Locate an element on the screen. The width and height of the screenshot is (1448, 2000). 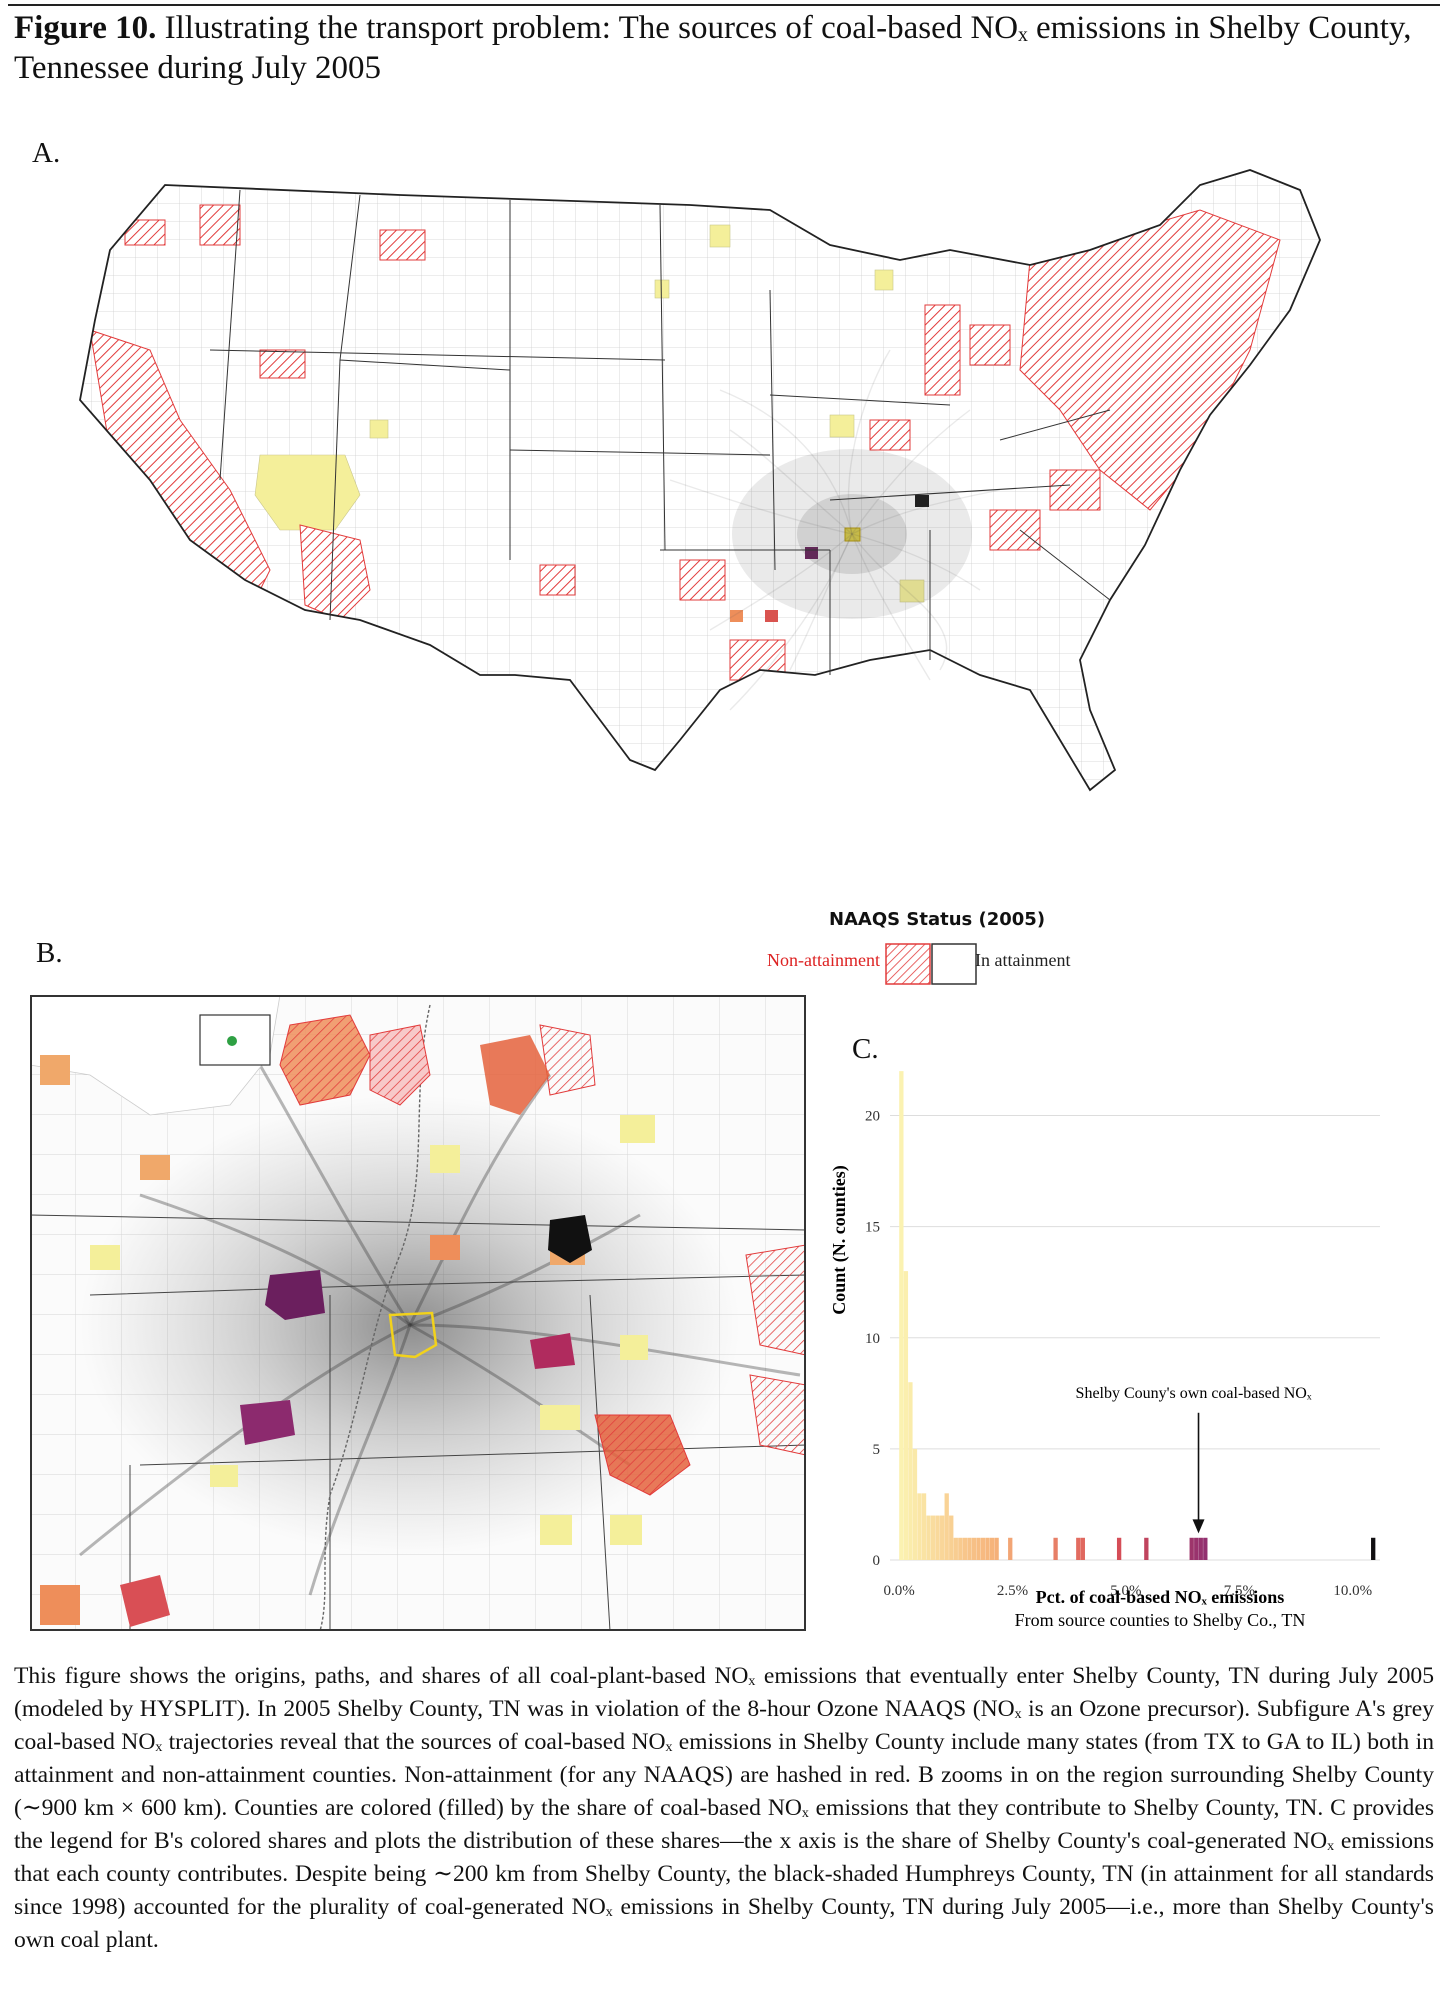
x-tick-labels: 0.0% 2.5% 5.0% 7.5% 10.0% is located at coordinates (1127, 1591).